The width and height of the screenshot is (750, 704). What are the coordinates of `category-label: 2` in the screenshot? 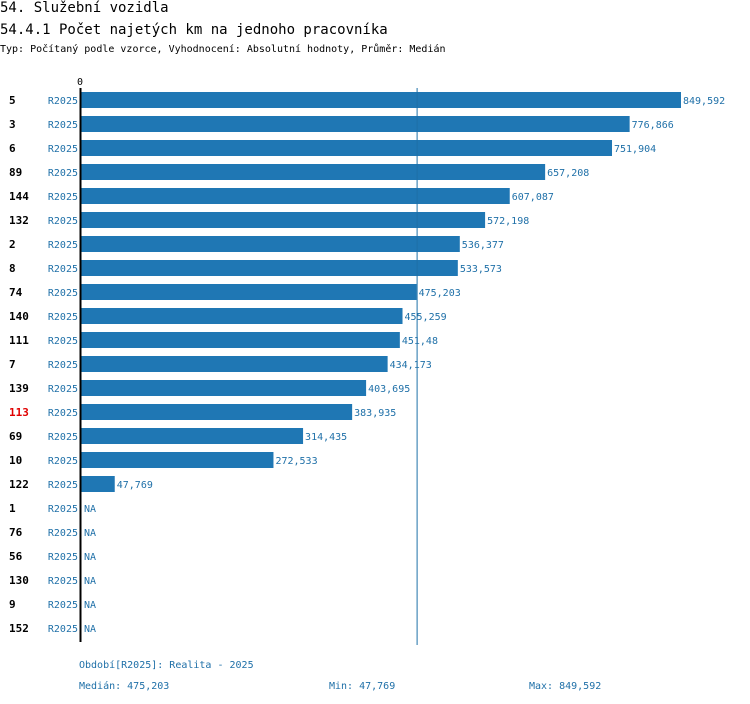 It's located at (12, 244).